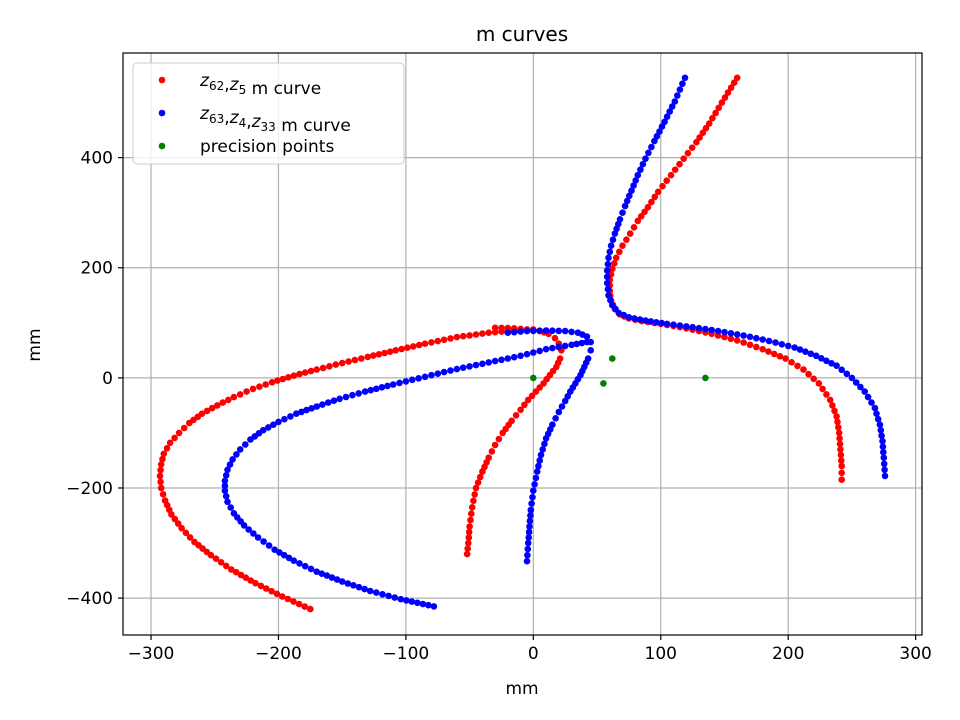 Image resolution: width=960 pixels, height=720 pixels. What do you see at coordinates (661, 654) in the screenshot?
I see `x-tick-label: 100` at bounding box center [661, 654].